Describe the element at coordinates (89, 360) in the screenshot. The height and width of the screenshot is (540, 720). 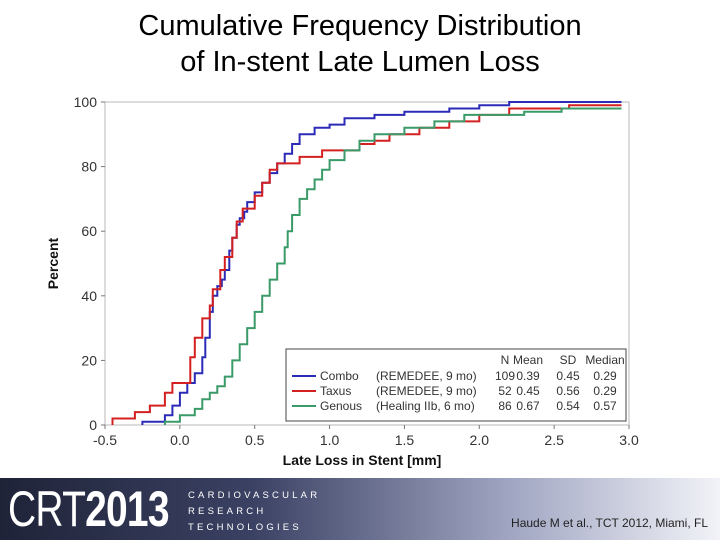
I see `y-tick-label: 20` at that location.